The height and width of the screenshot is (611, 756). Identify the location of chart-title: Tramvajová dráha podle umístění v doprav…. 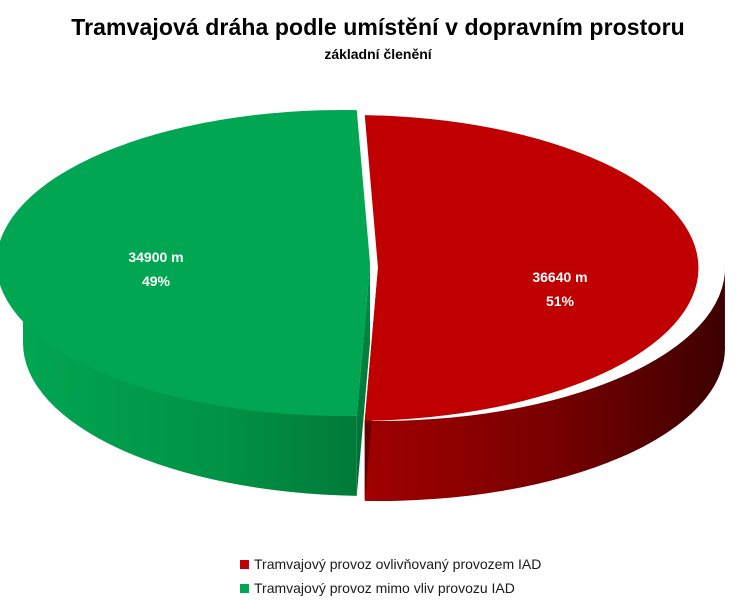
(378, 27).